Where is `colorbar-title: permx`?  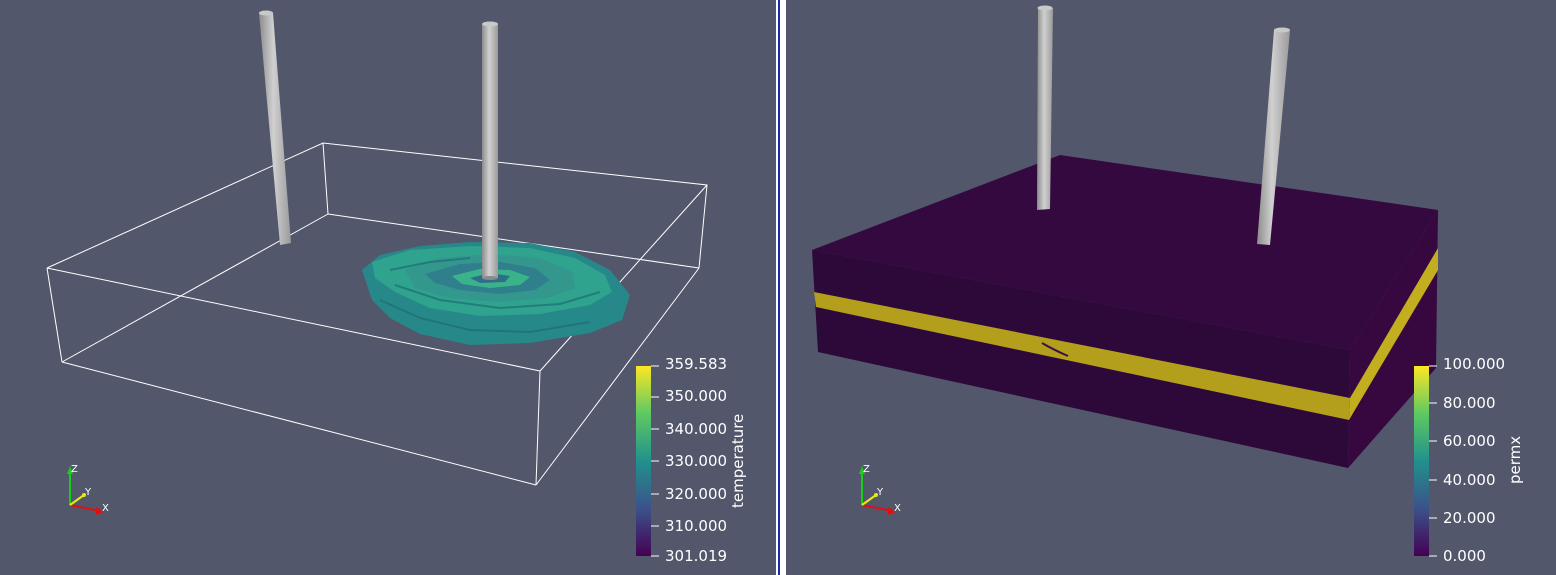
colorbar-title: permx is located at coordinates (1515, 459).